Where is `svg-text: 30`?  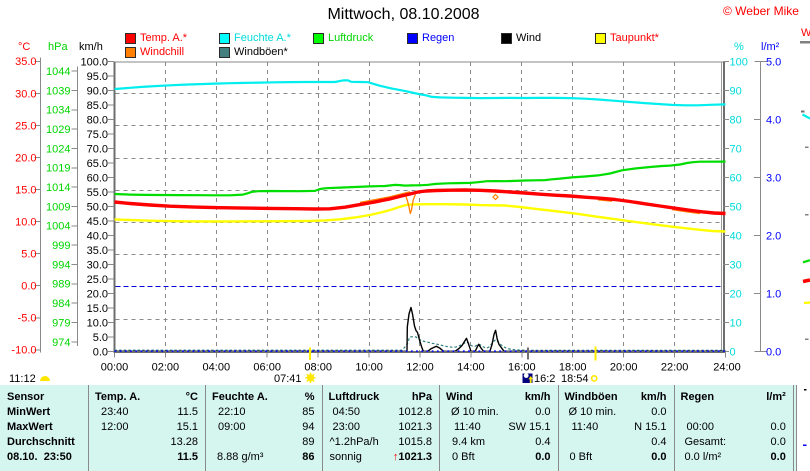
svg-text: 30 is located at coordinates (736, 265).